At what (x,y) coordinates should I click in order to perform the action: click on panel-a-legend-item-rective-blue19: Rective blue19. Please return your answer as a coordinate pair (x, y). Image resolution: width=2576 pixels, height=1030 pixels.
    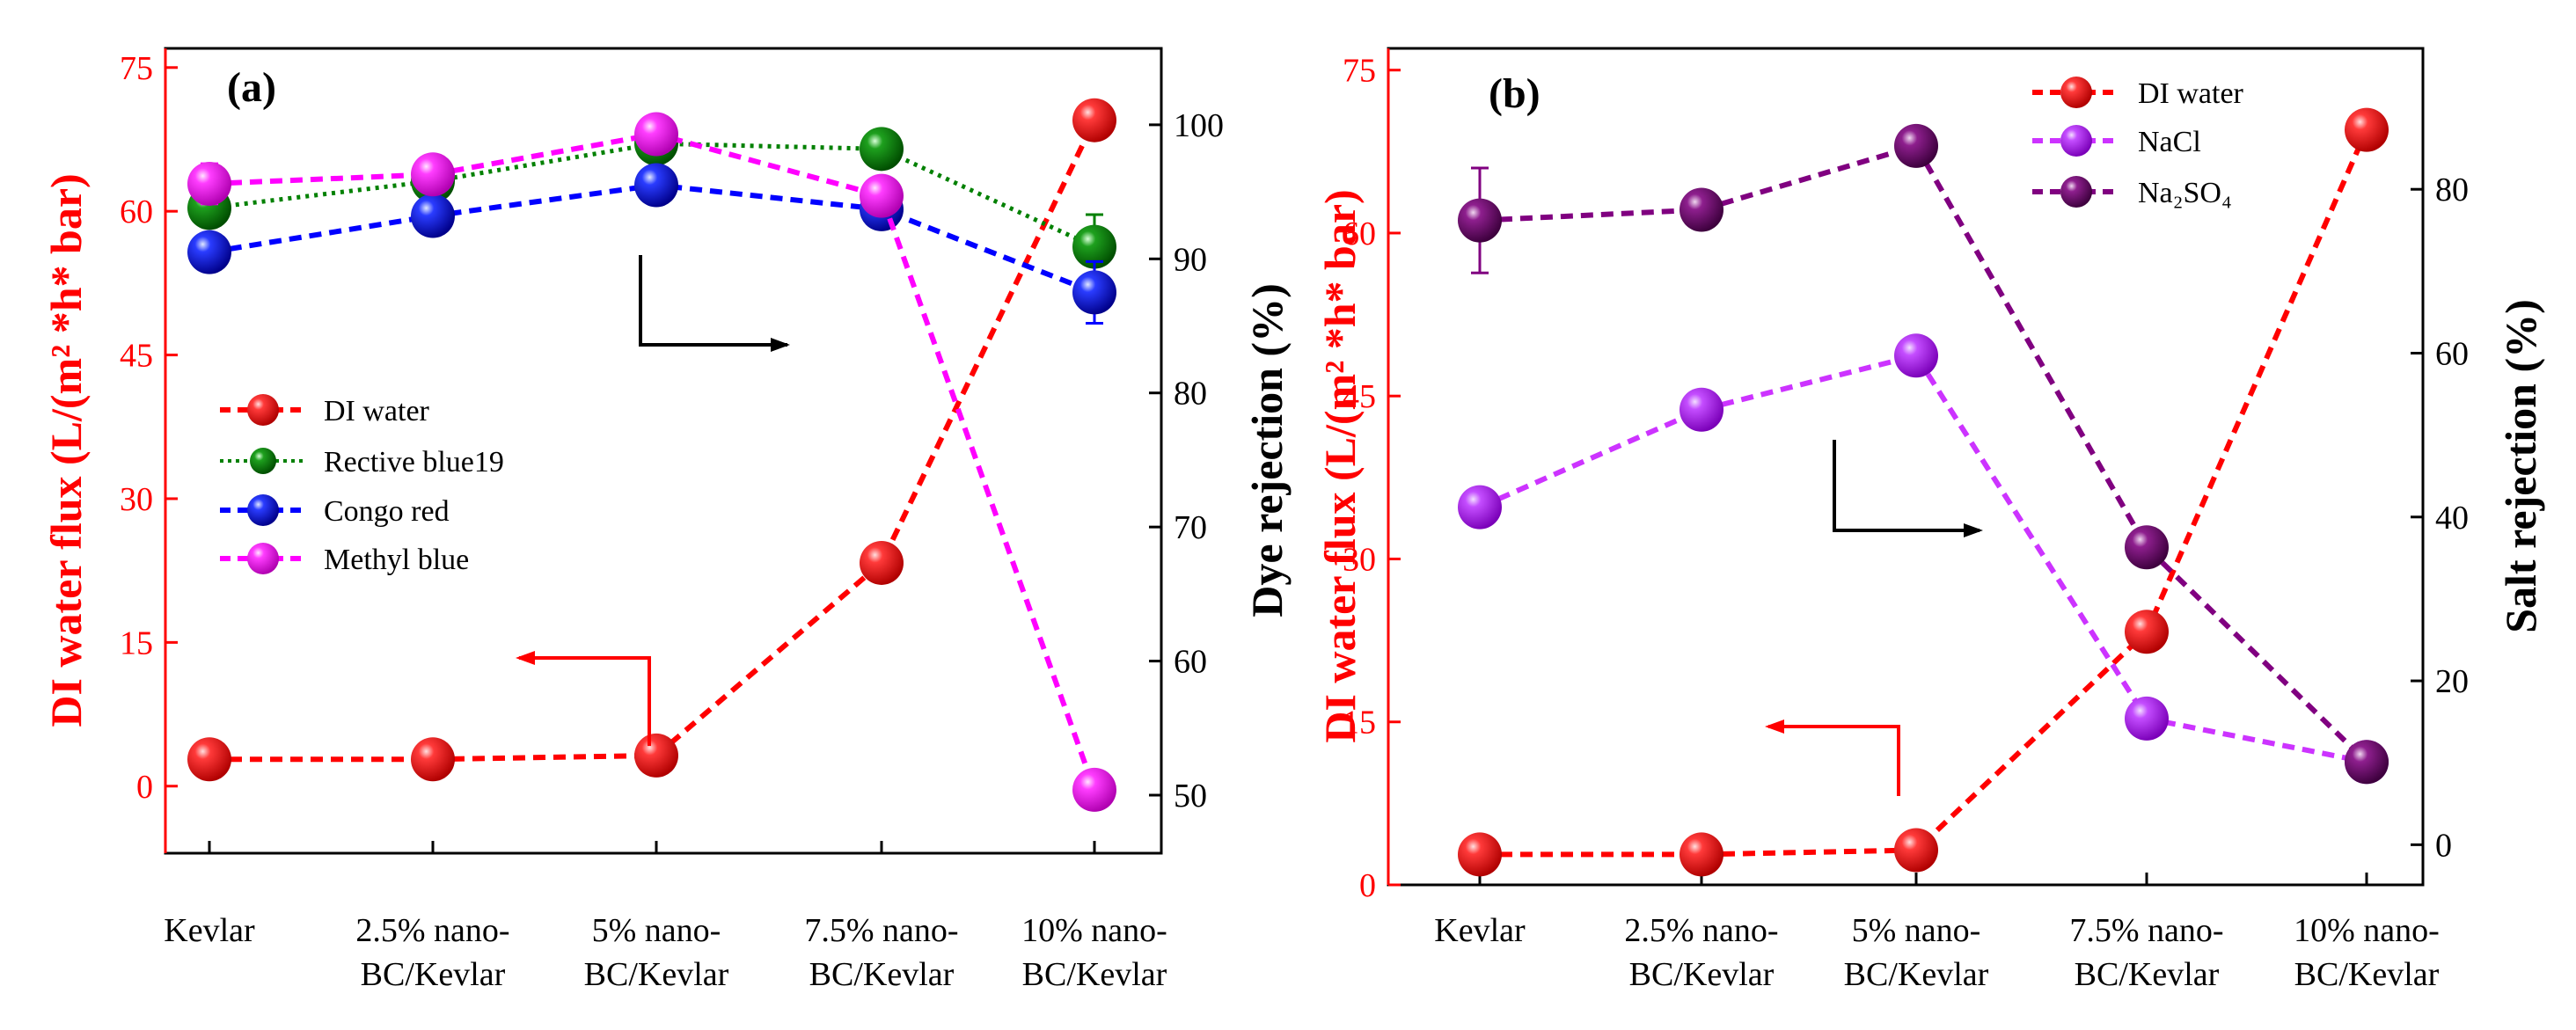
    Looking at the image, I should click on (362, 462).